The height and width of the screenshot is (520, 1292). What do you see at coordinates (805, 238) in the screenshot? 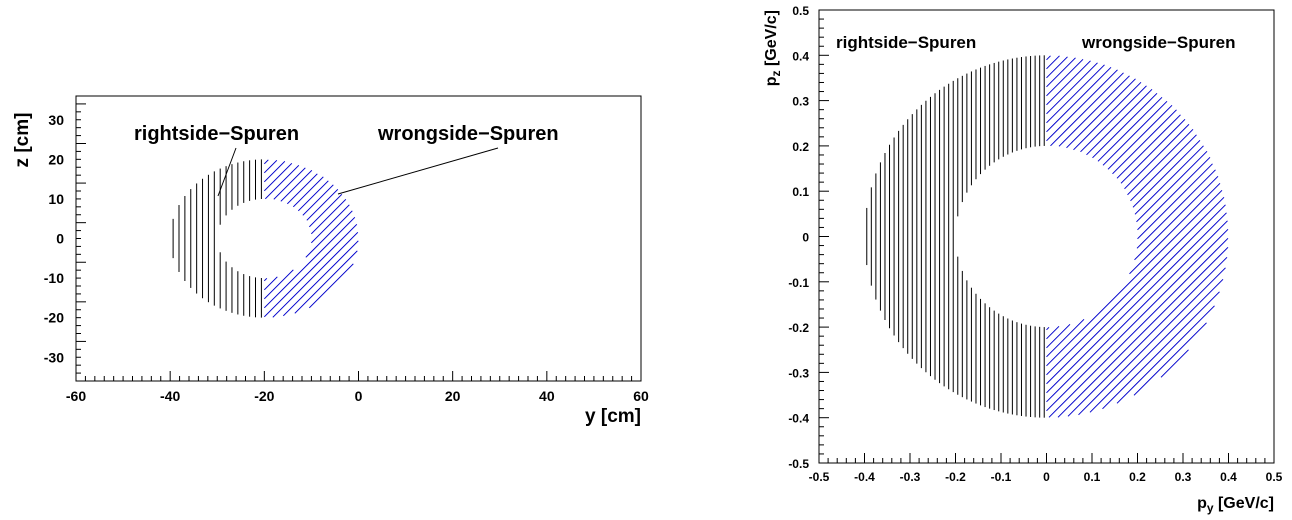
I see `r-y-tick-label: 0` at bounding box center [805, 238].